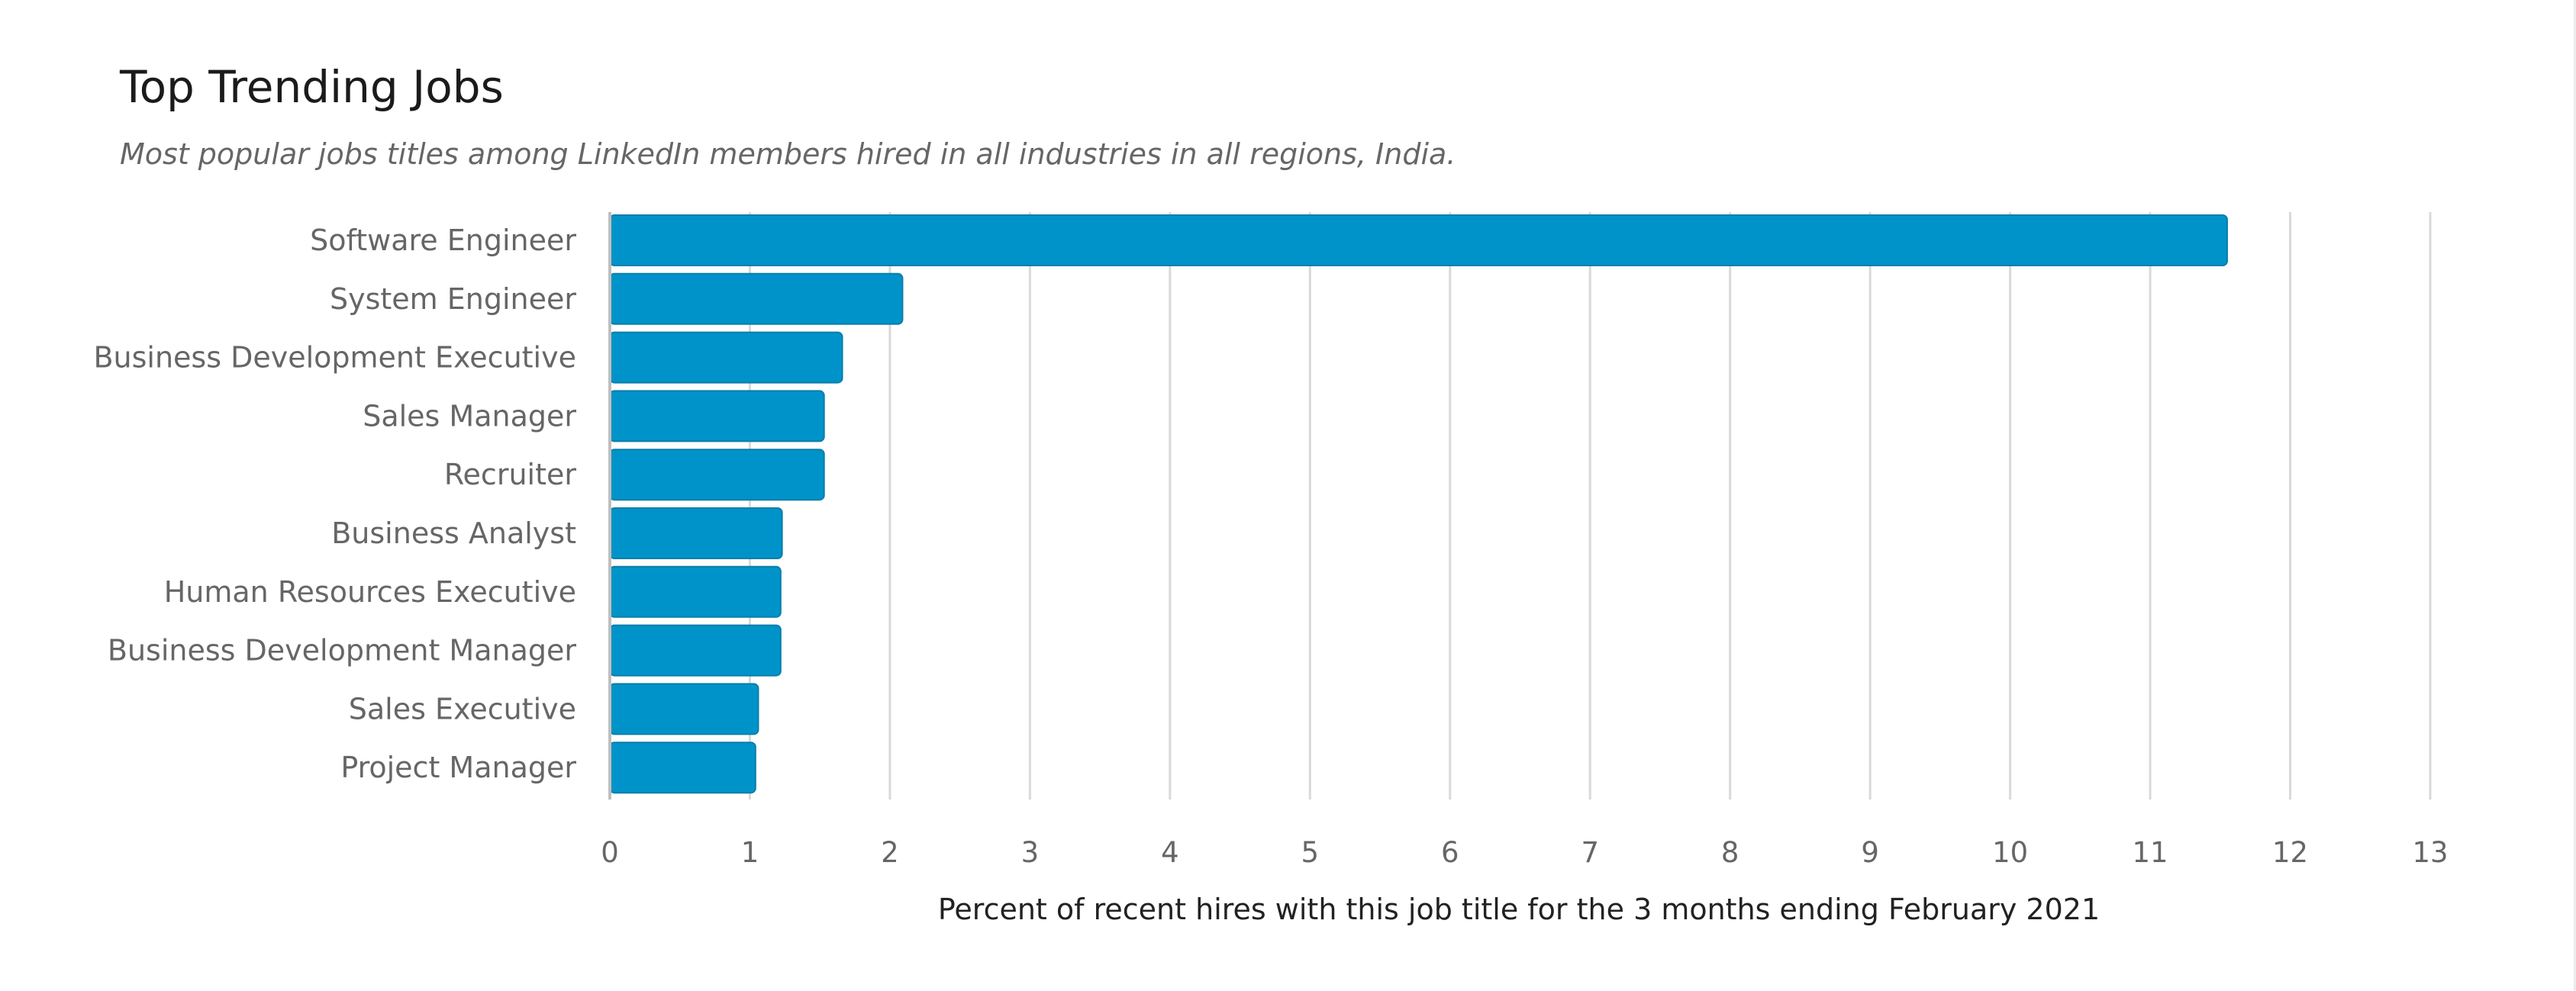 This screenshot has width=2576, height=991. Describe the element at coordinates (610, 852) in the screenshot. I see `x-tick-label-0: 0` at that location.